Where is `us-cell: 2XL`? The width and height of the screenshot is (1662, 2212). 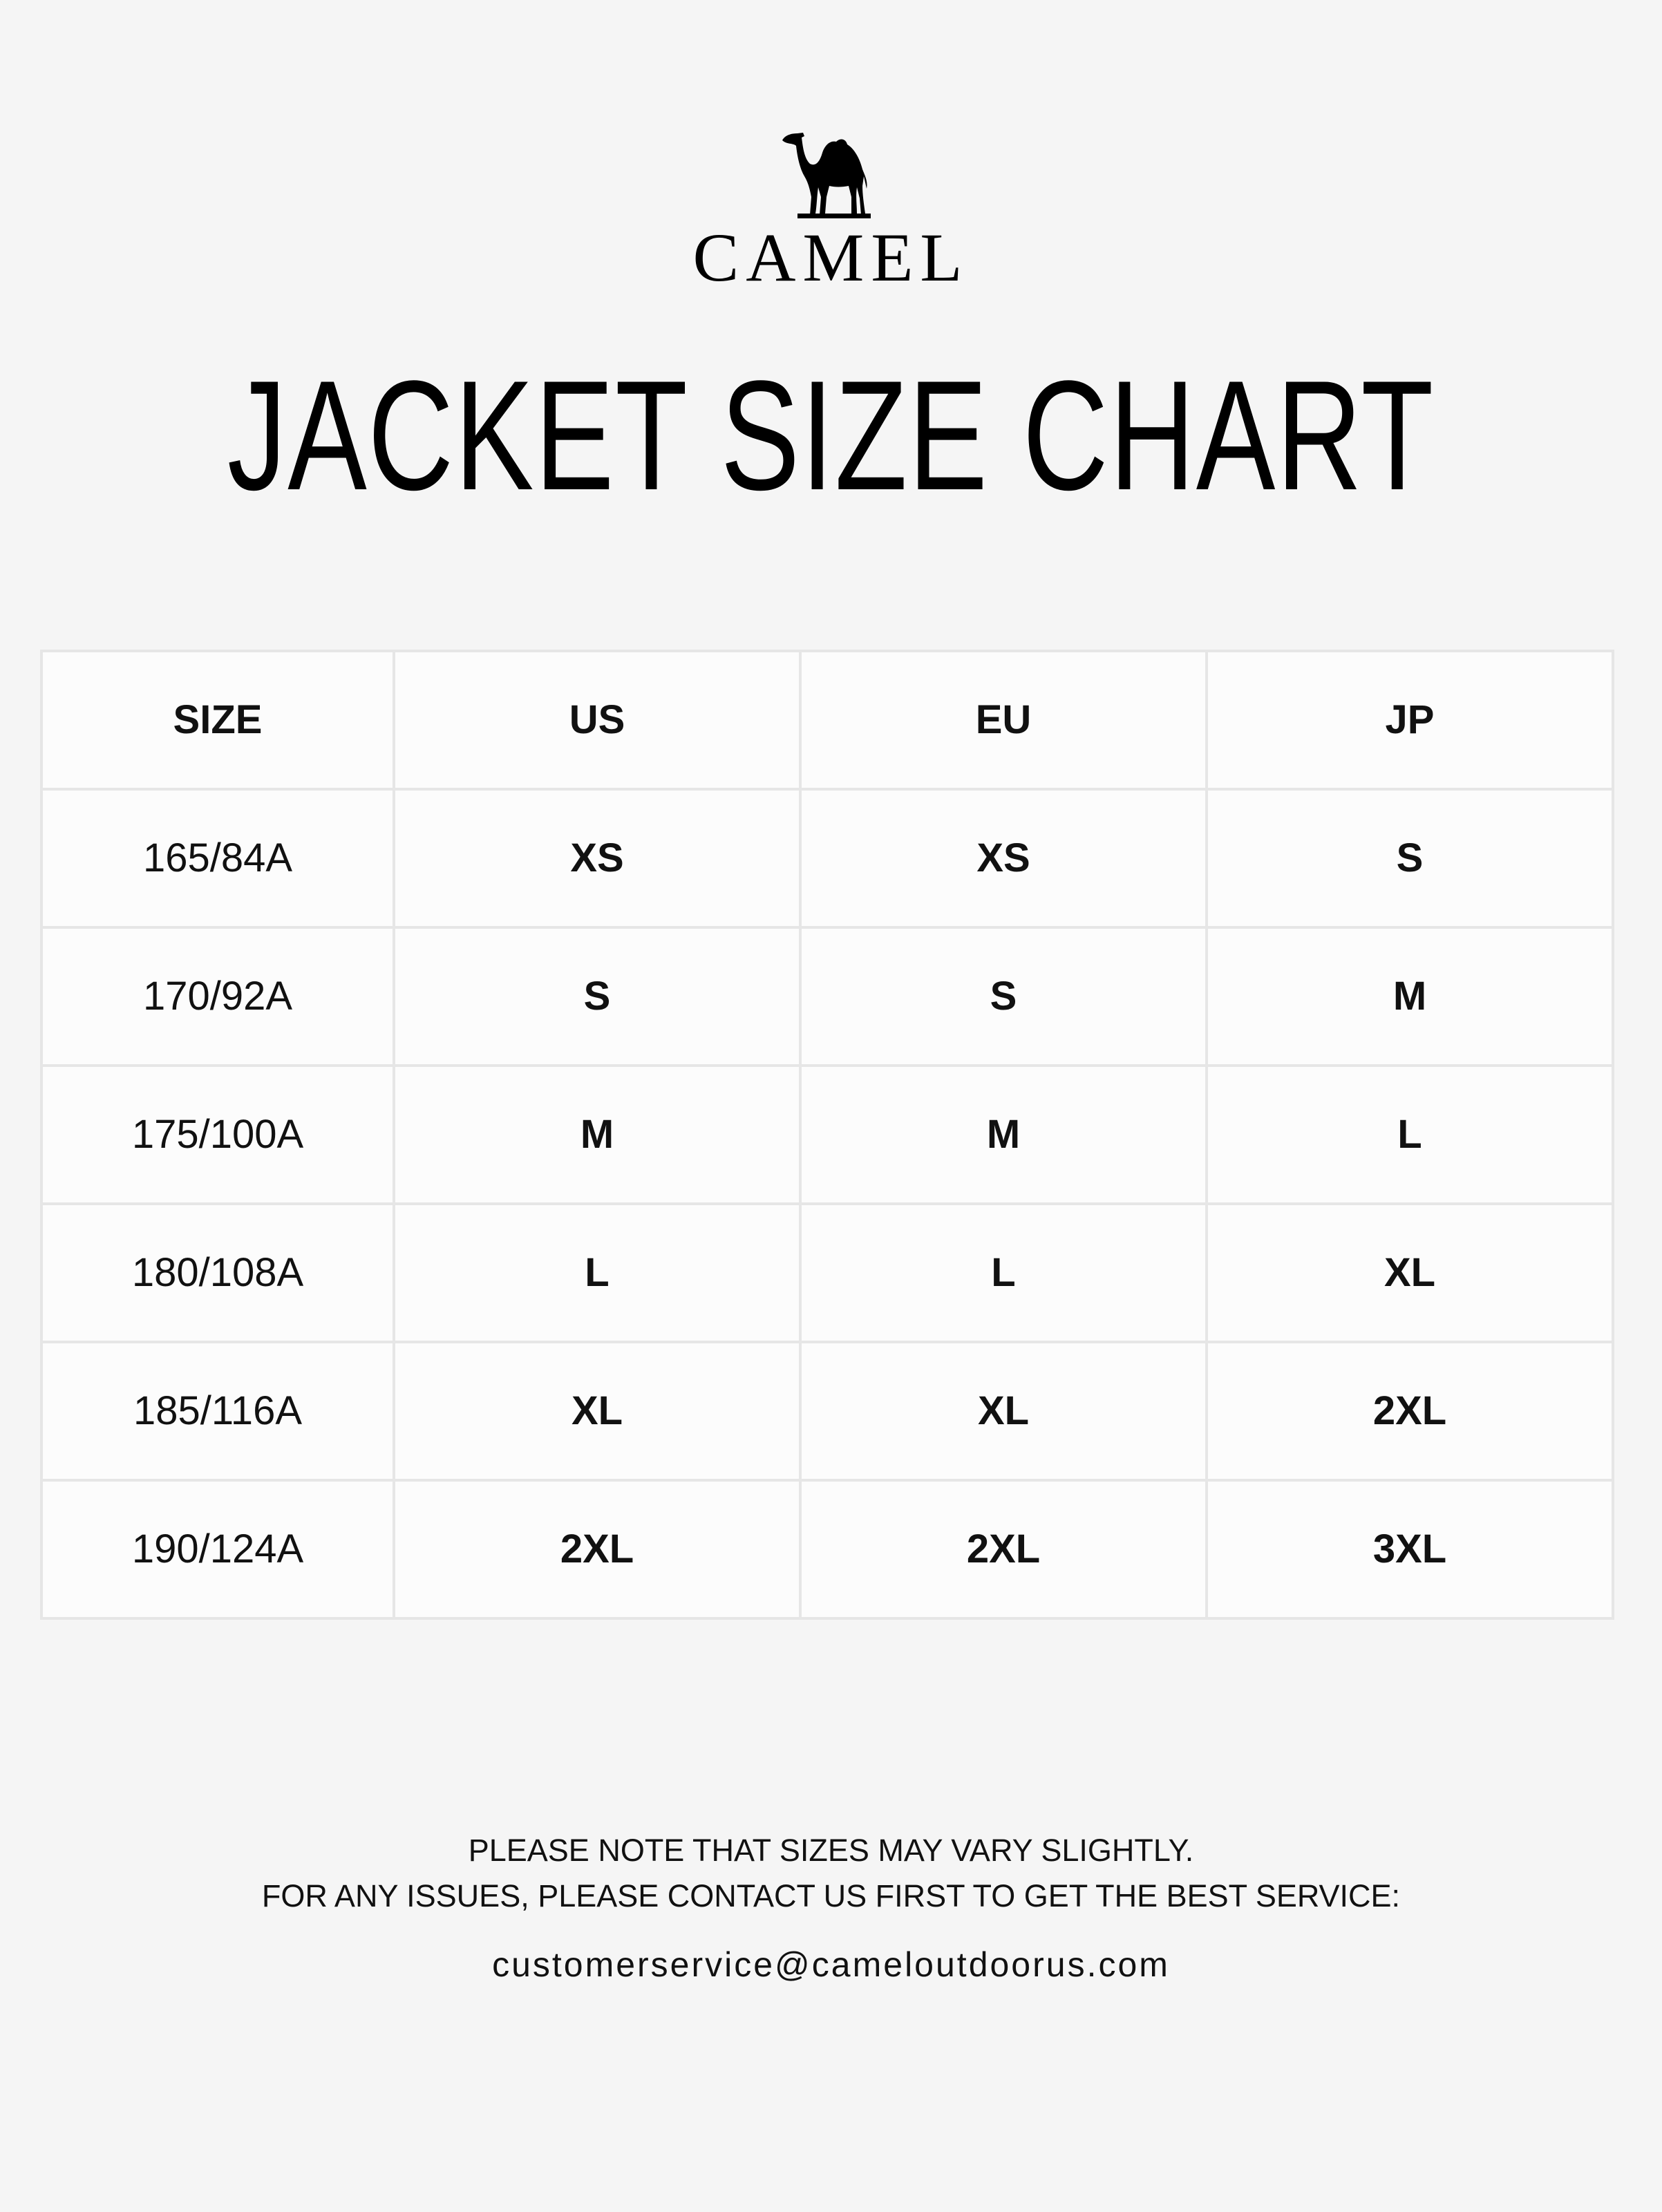
us-cell: 2XL is located at coordinates (597, 1549).